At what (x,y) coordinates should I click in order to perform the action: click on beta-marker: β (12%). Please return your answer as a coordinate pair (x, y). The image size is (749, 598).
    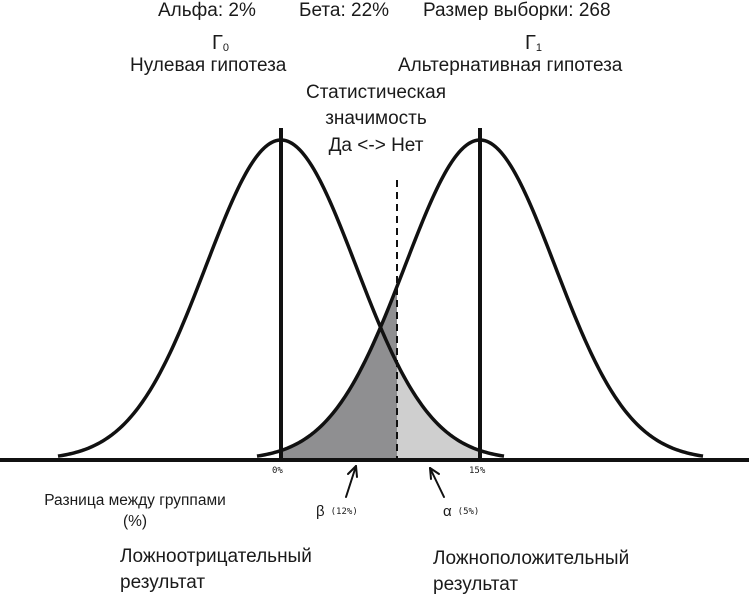
    Looking at the image, I should click on (337, 511).